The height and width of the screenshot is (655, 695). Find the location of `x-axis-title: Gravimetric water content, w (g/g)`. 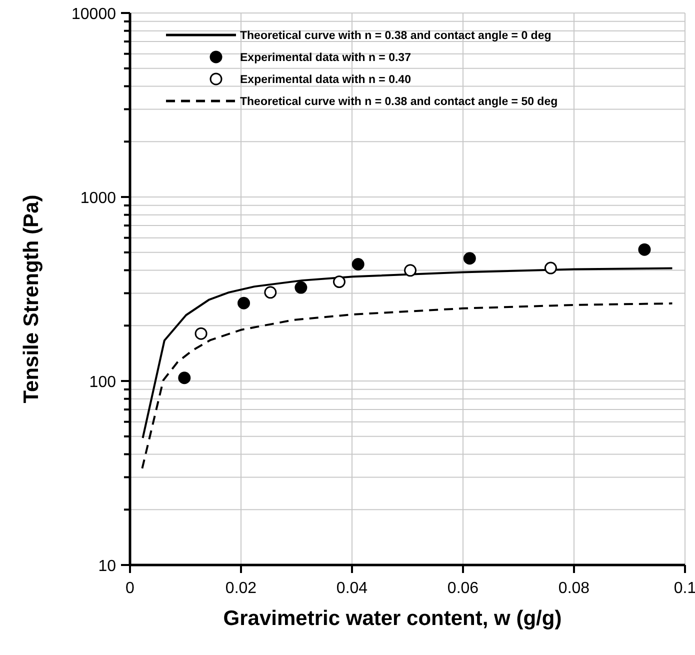

x-axis-title: Gravimetric water content, w (g/g) is located at coordinates (392, 618).